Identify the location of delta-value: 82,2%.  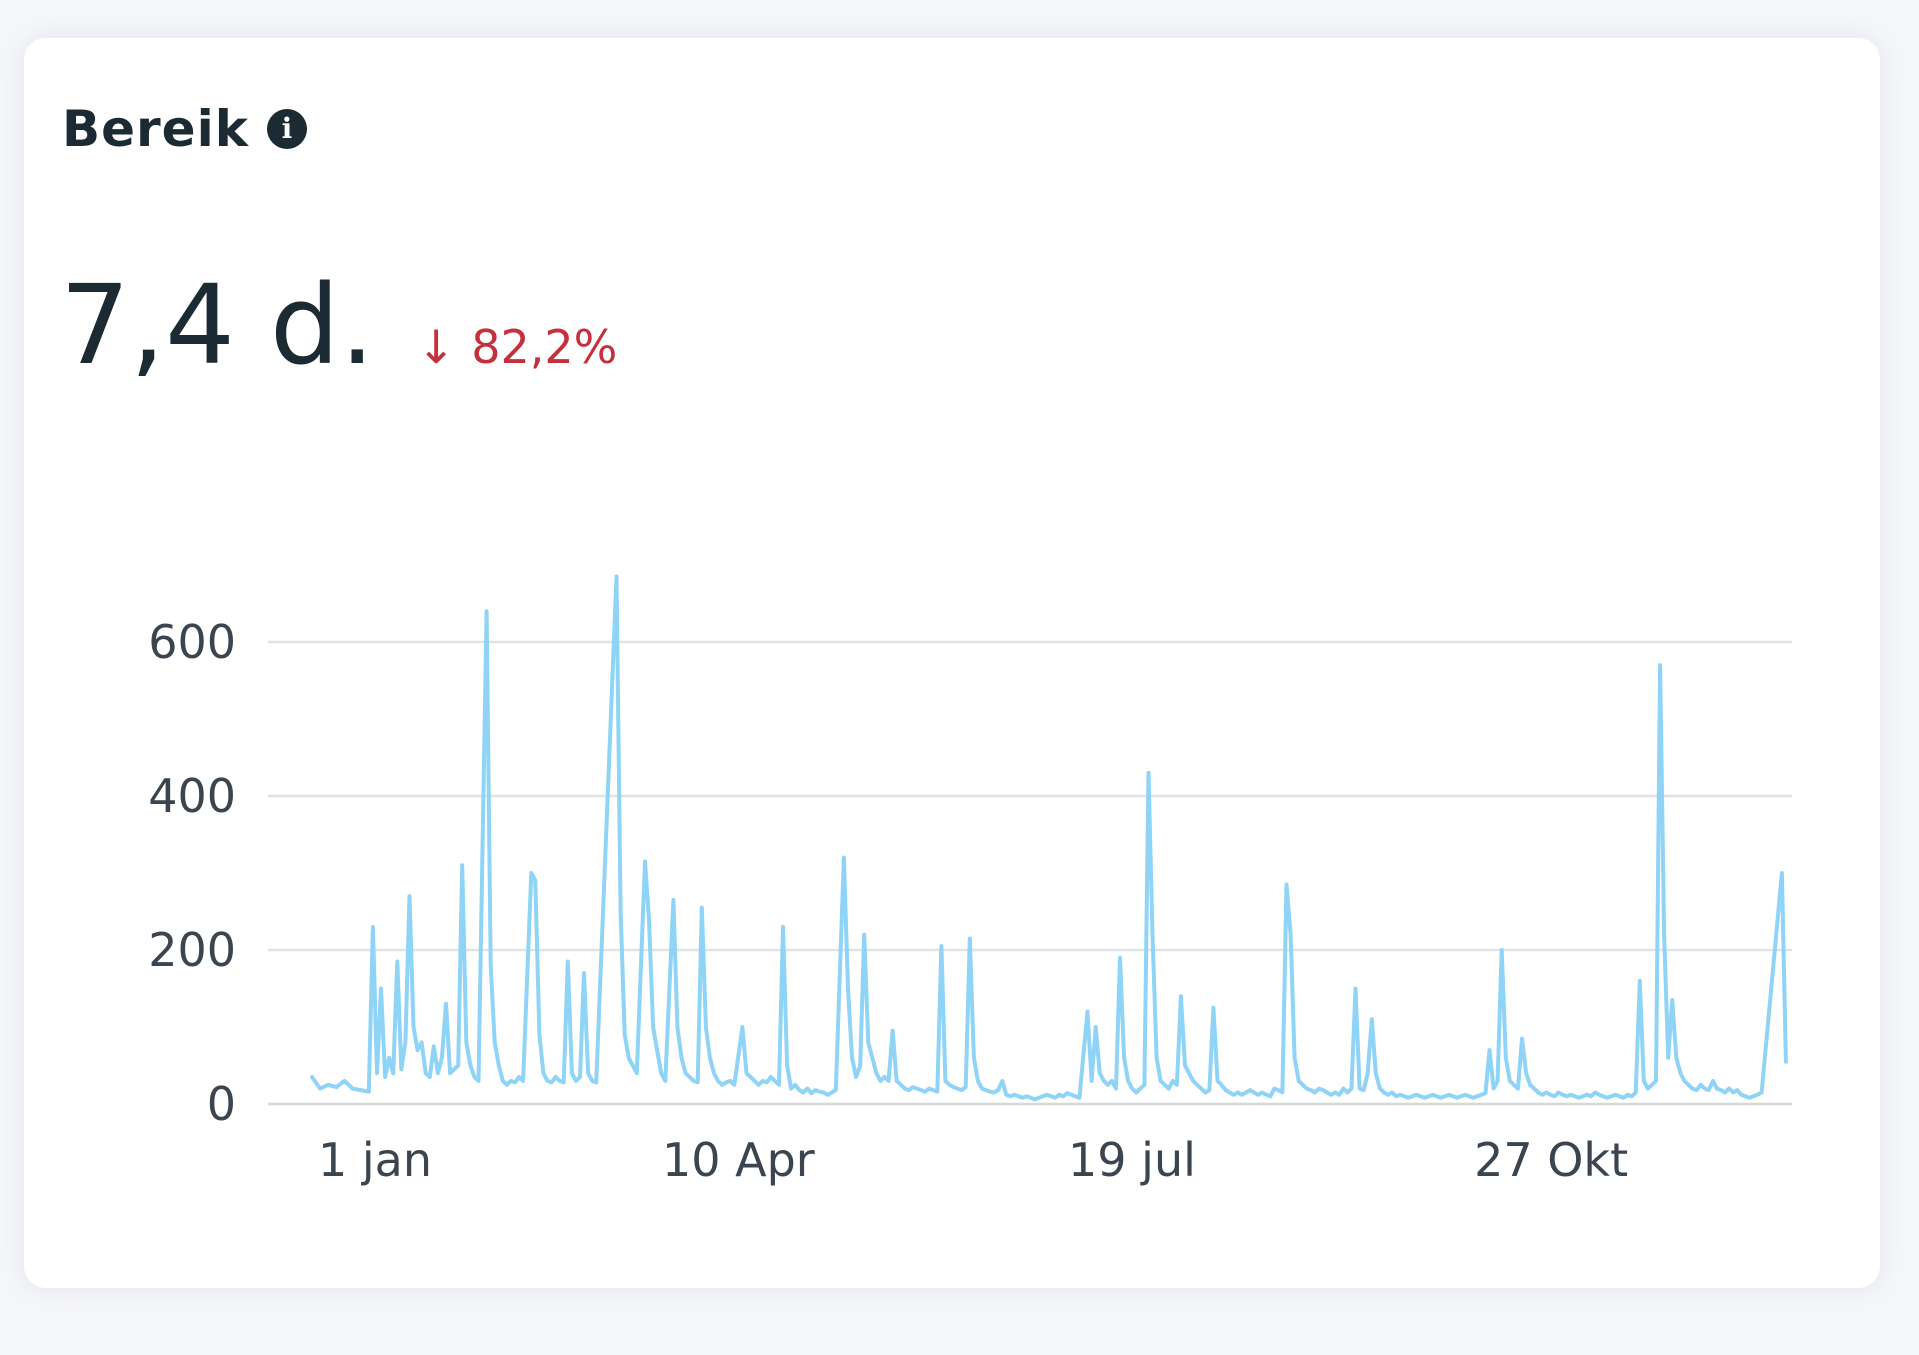
(544, 347).